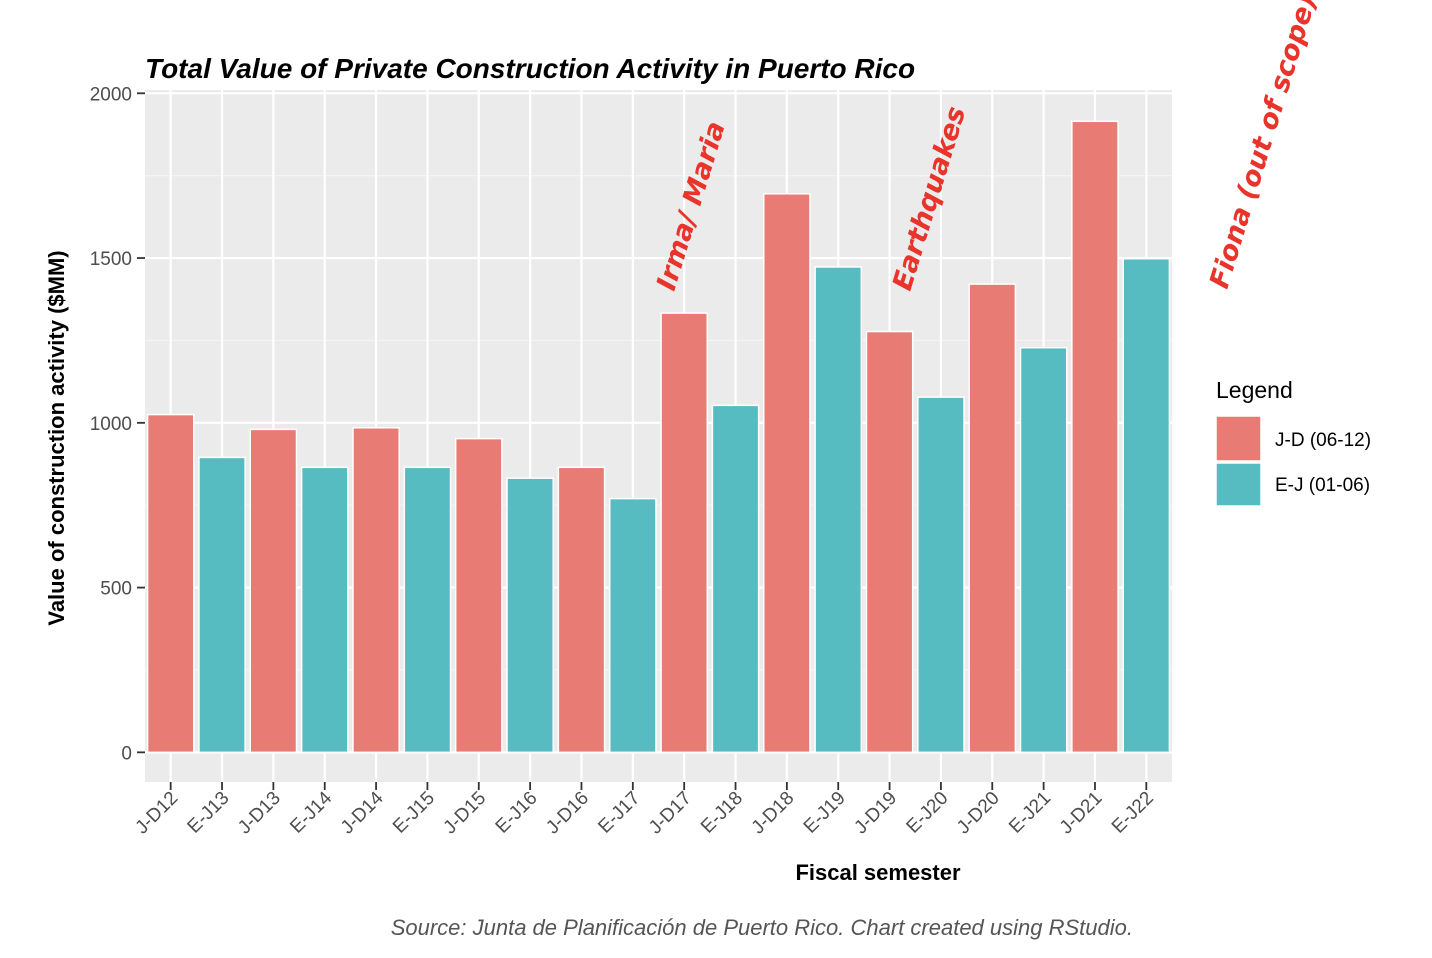 This screenshot has height=958, width=1432. I want to click on x-tick-label: J-D14, so click(362, 812).